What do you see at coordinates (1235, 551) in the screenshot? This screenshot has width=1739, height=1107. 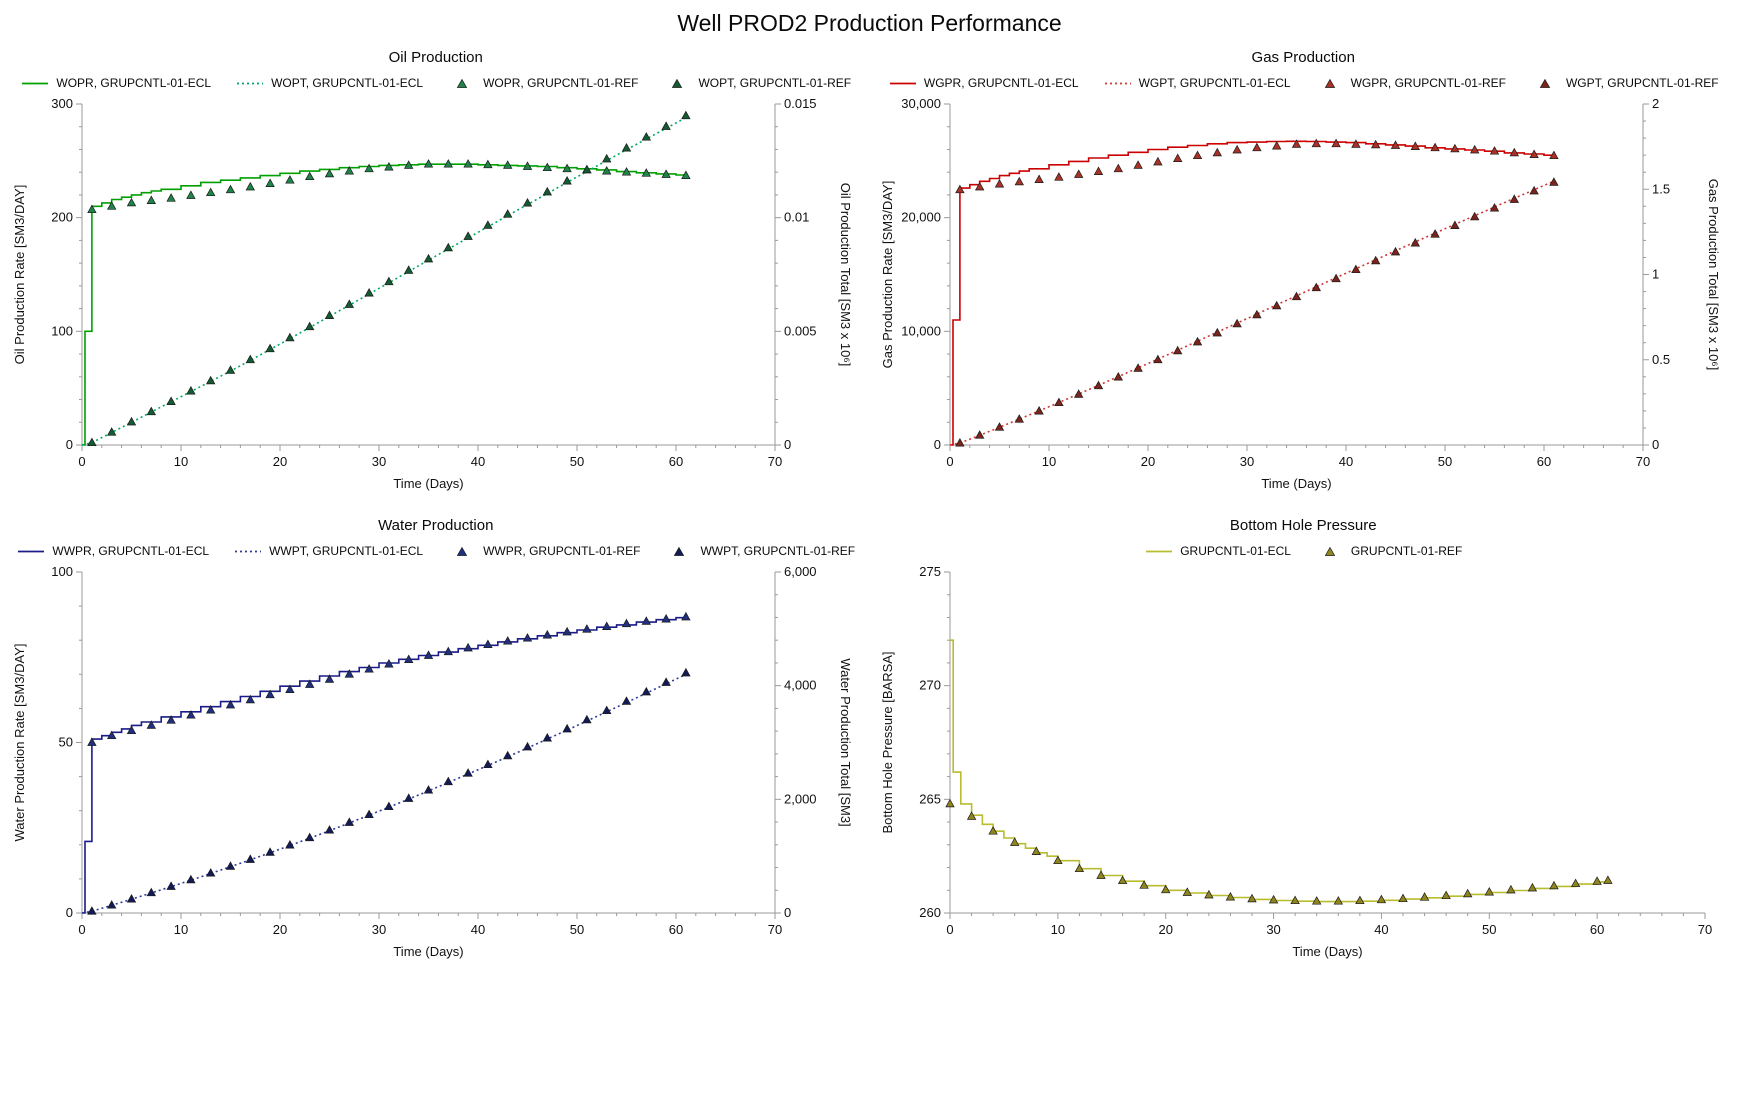 I see `legend-label: GRUPCNTL-01-ECL` at bounding box center [1235, 551].